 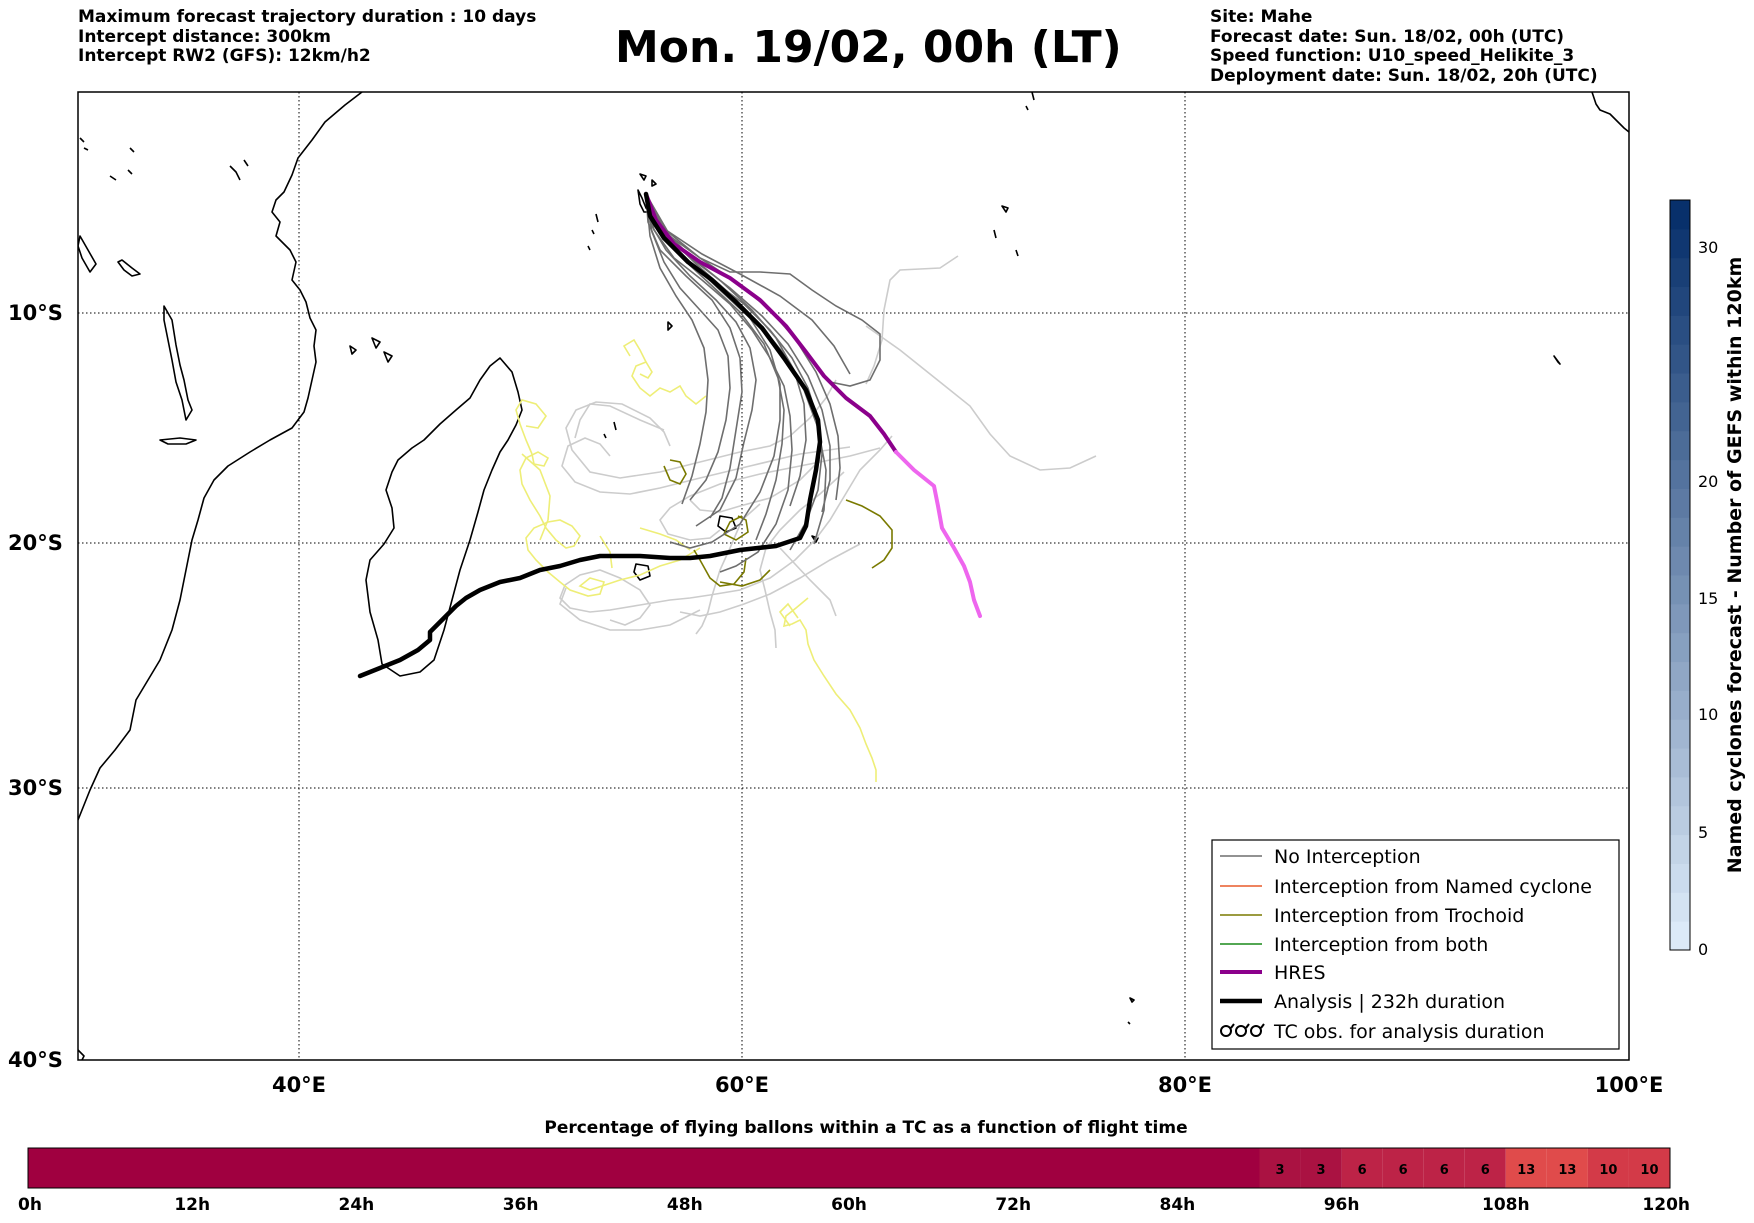 I want to click on bottom-colorbar-tick-label: 48h, so click(x=685, y=1205).